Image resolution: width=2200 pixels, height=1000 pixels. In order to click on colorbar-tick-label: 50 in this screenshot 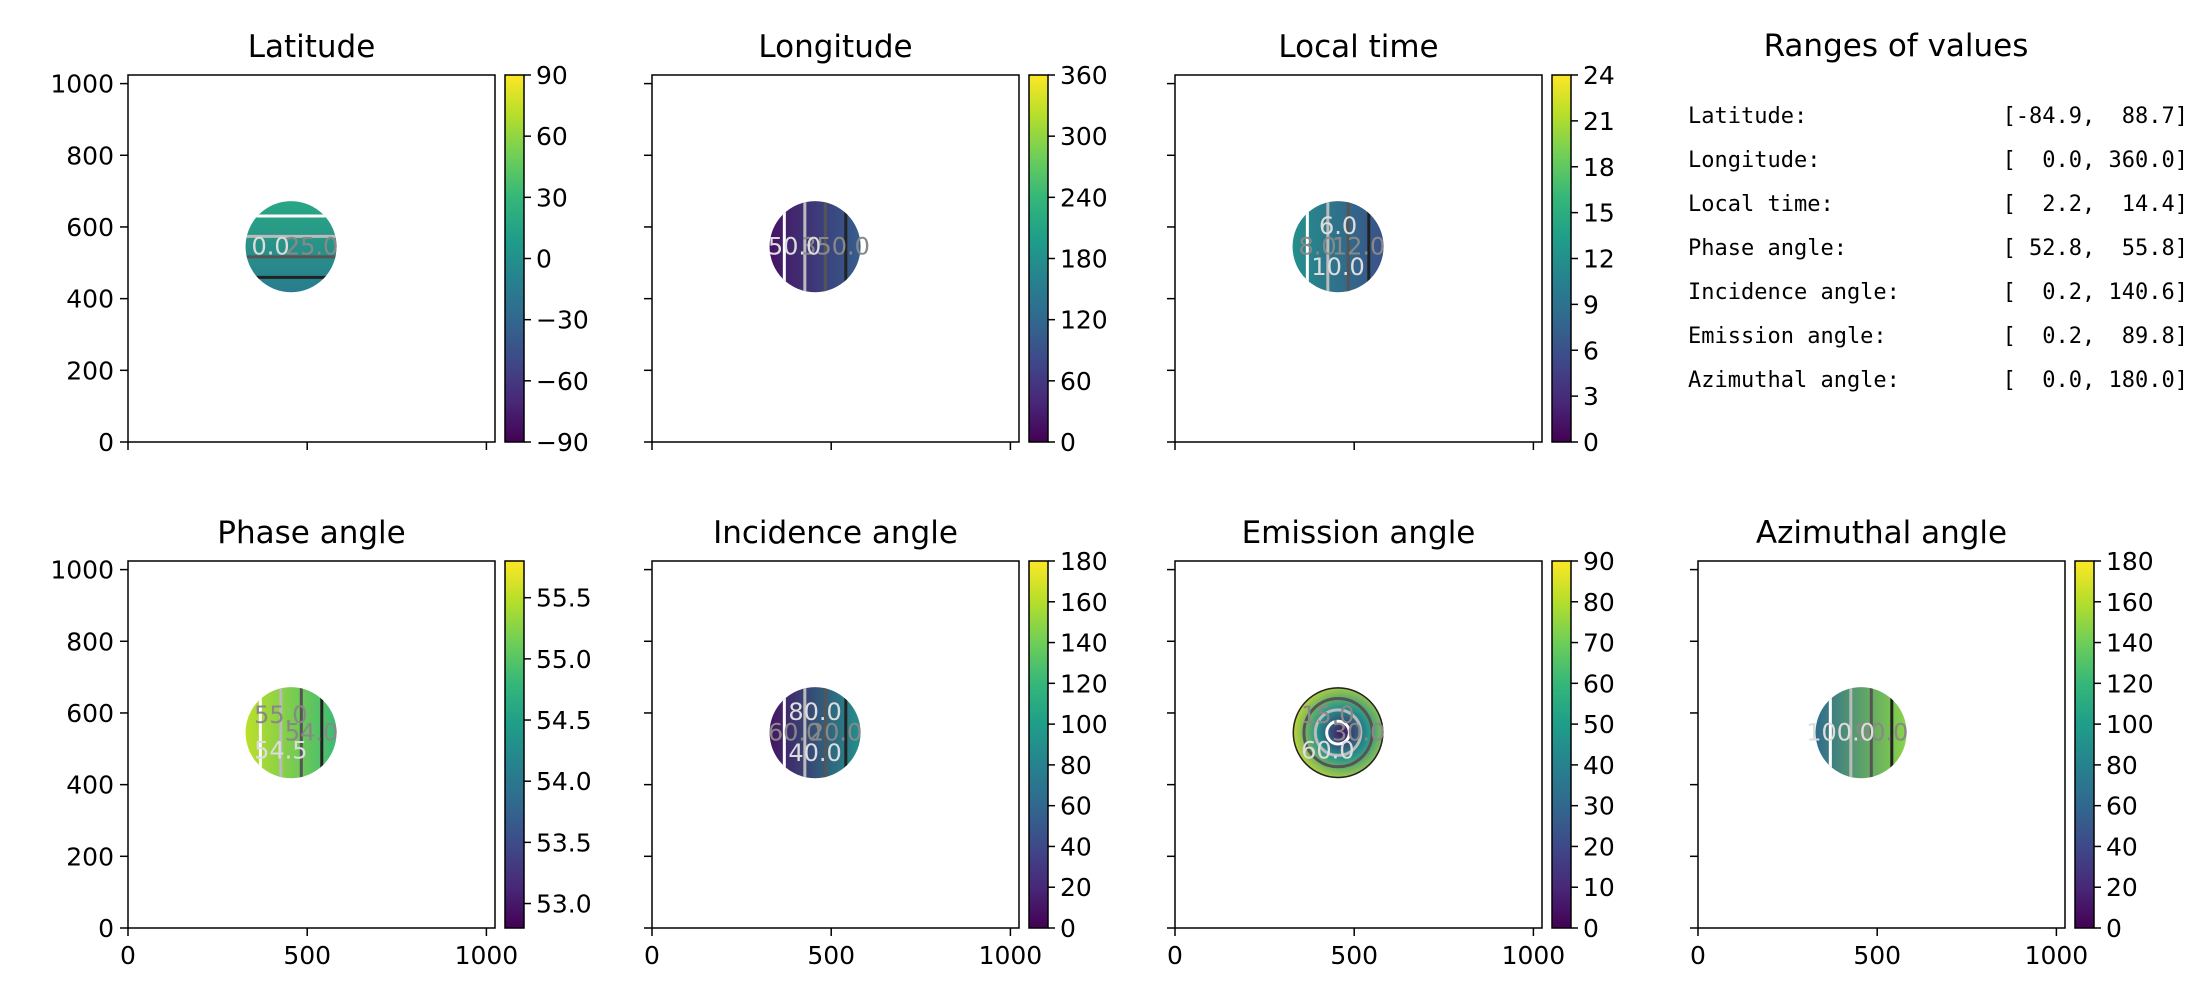, I will do `click(1599, 724)`.